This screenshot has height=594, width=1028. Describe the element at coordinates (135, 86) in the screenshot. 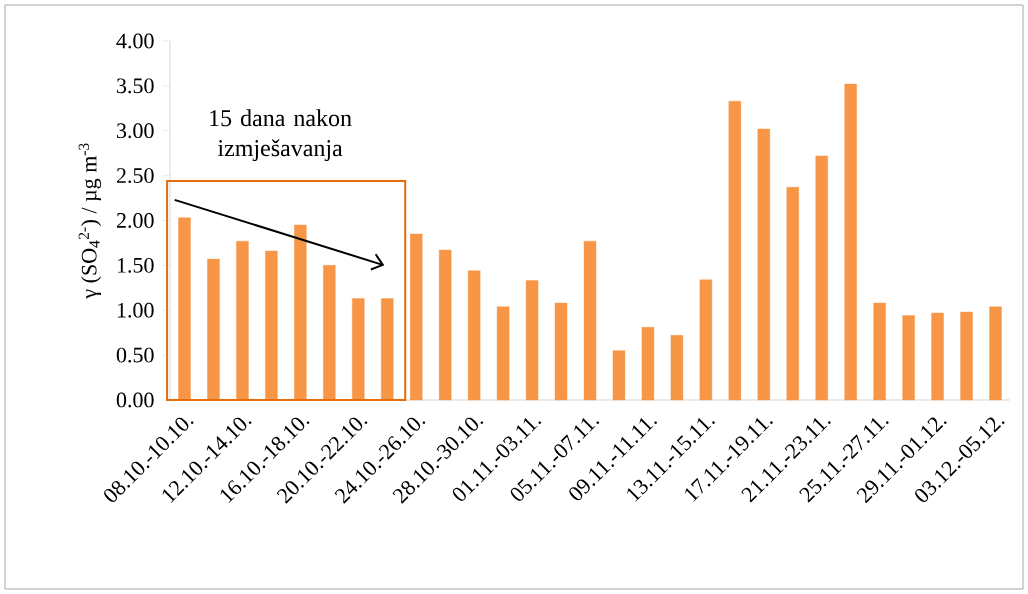

I see `y-tick-label: 3.50` at that location.